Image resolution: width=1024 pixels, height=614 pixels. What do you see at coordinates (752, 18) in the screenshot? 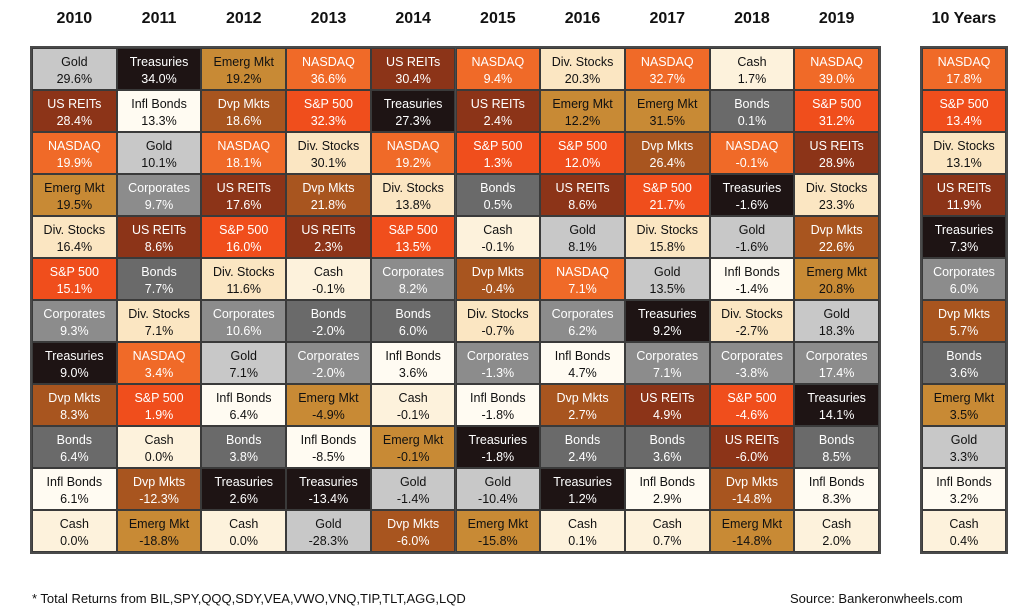
I see `year-header: 2018` at bounding box center [752, 18].